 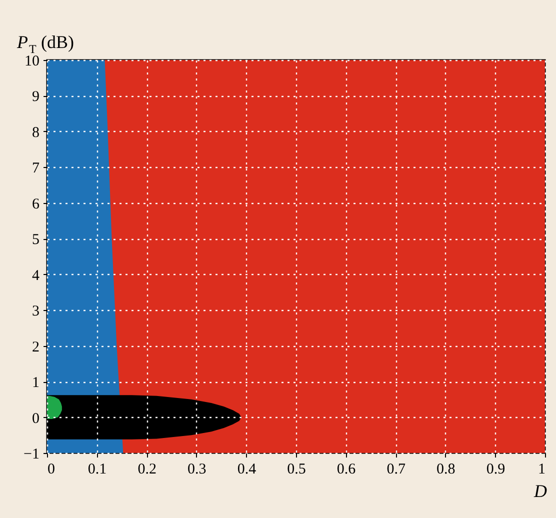 What do you see at coordinates (540, 491) in the screenshot?
I see `x-axis-title: D` at bounding box center [540, 491].